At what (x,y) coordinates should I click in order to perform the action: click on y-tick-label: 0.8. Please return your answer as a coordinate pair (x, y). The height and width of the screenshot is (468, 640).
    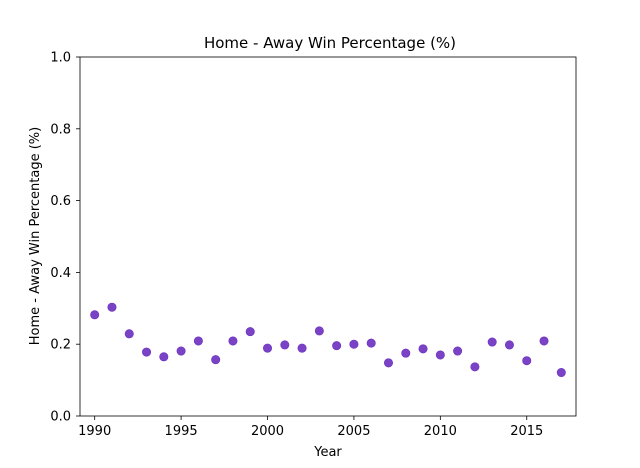
    Looking at the image, I should click on (60, 129).